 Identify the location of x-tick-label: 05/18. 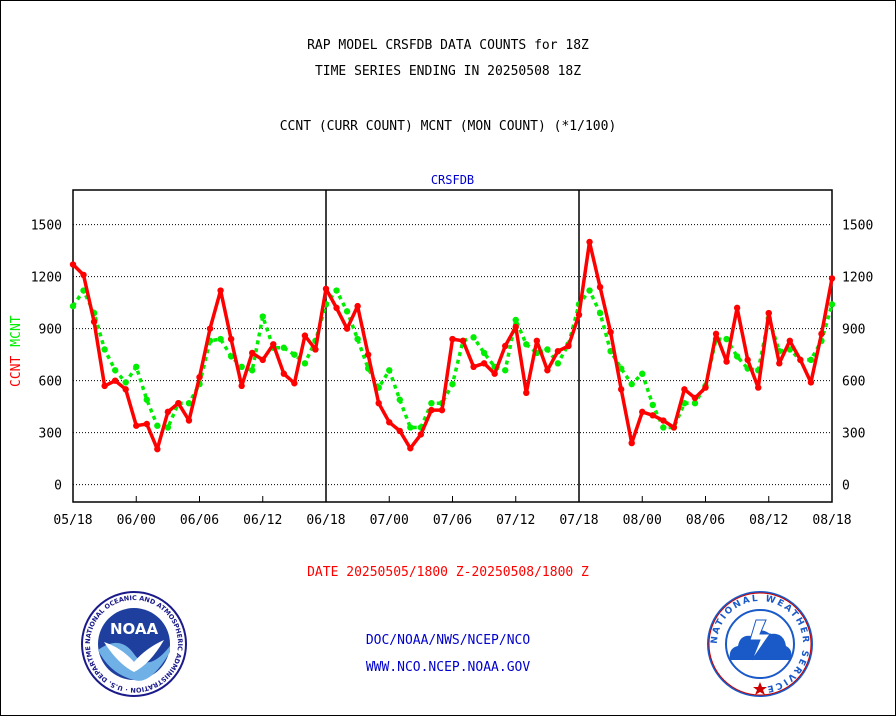
(72, 520).